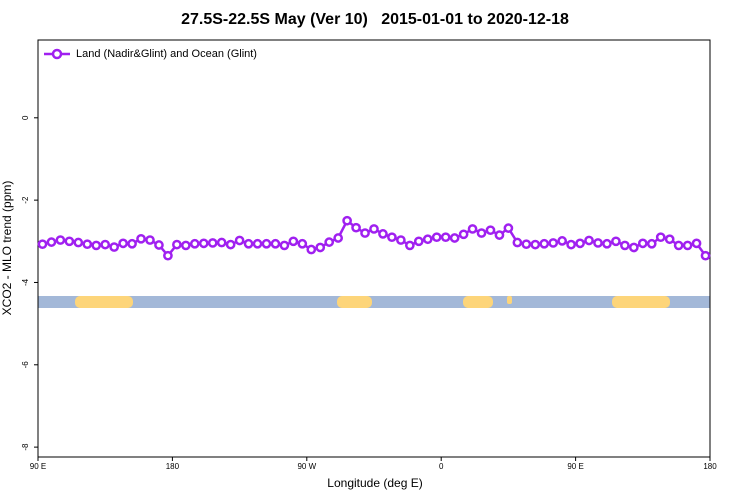  Describe the element at coordinates (25, 117) in the screenshot. I see `y-tick-label: 0` at that location.